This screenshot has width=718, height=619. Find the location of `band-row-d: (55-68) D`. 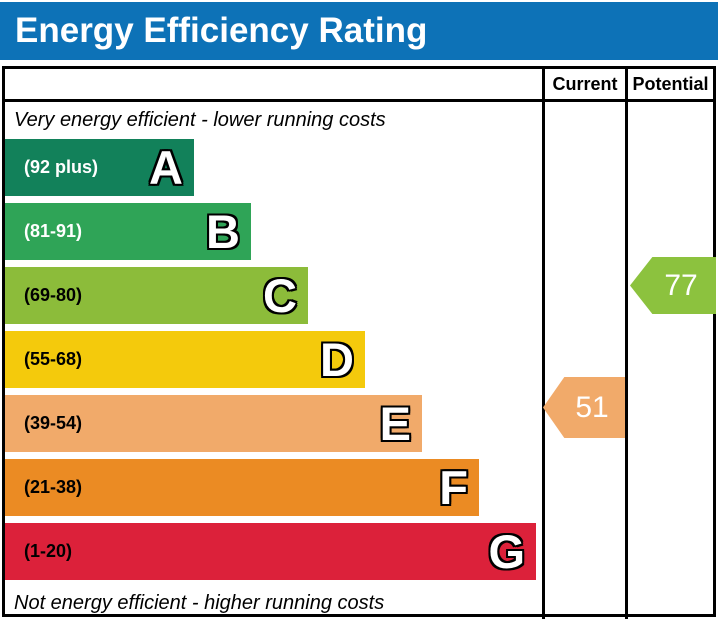

band-row-d: (55-68) D is located at coordinates (185, 359).